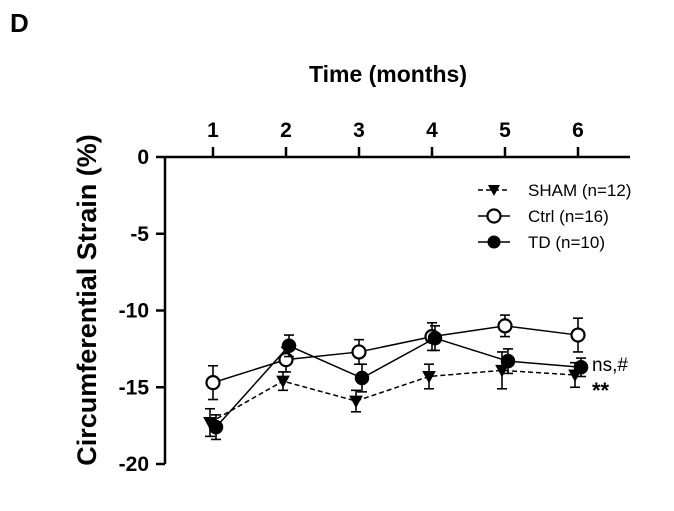  Describe the element at coordinates (139, 234) in the screenshot. I see `y-tick-label: -5` at that location.